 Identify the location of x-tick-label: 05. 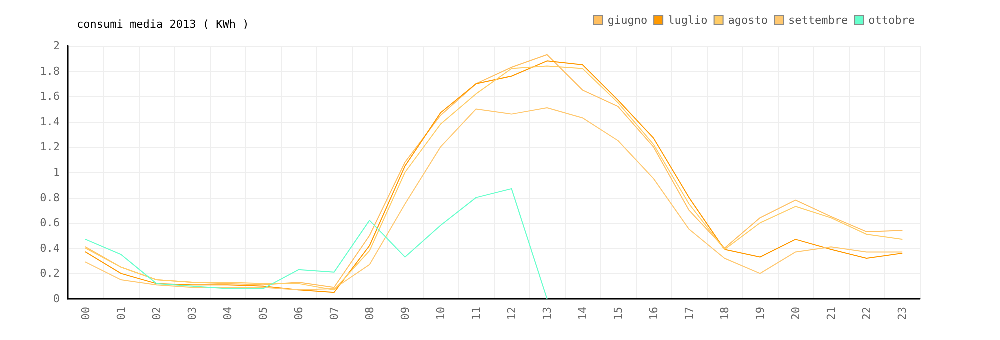
(263, 313).